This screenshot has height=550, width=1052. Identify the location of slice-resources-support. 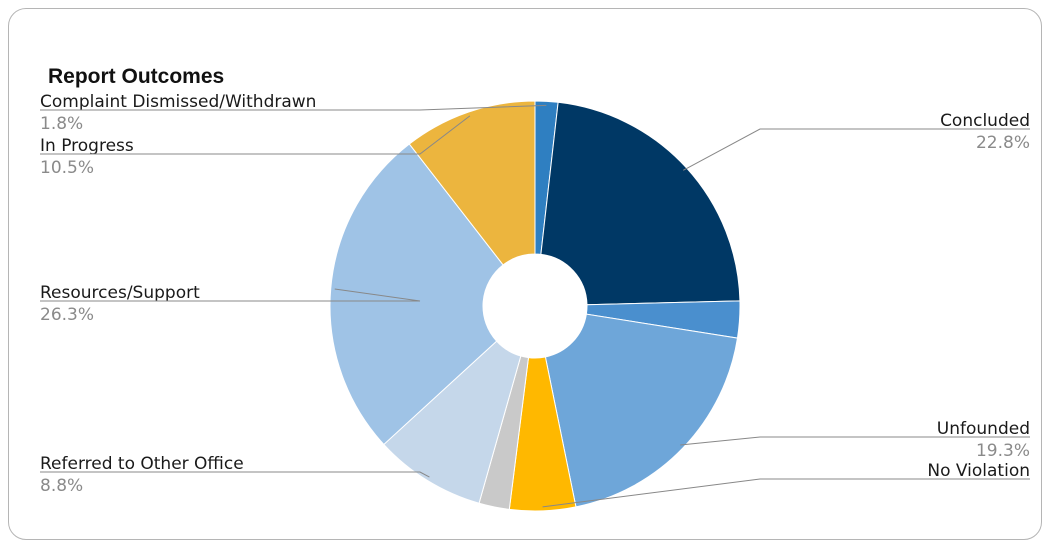
(416, 294).